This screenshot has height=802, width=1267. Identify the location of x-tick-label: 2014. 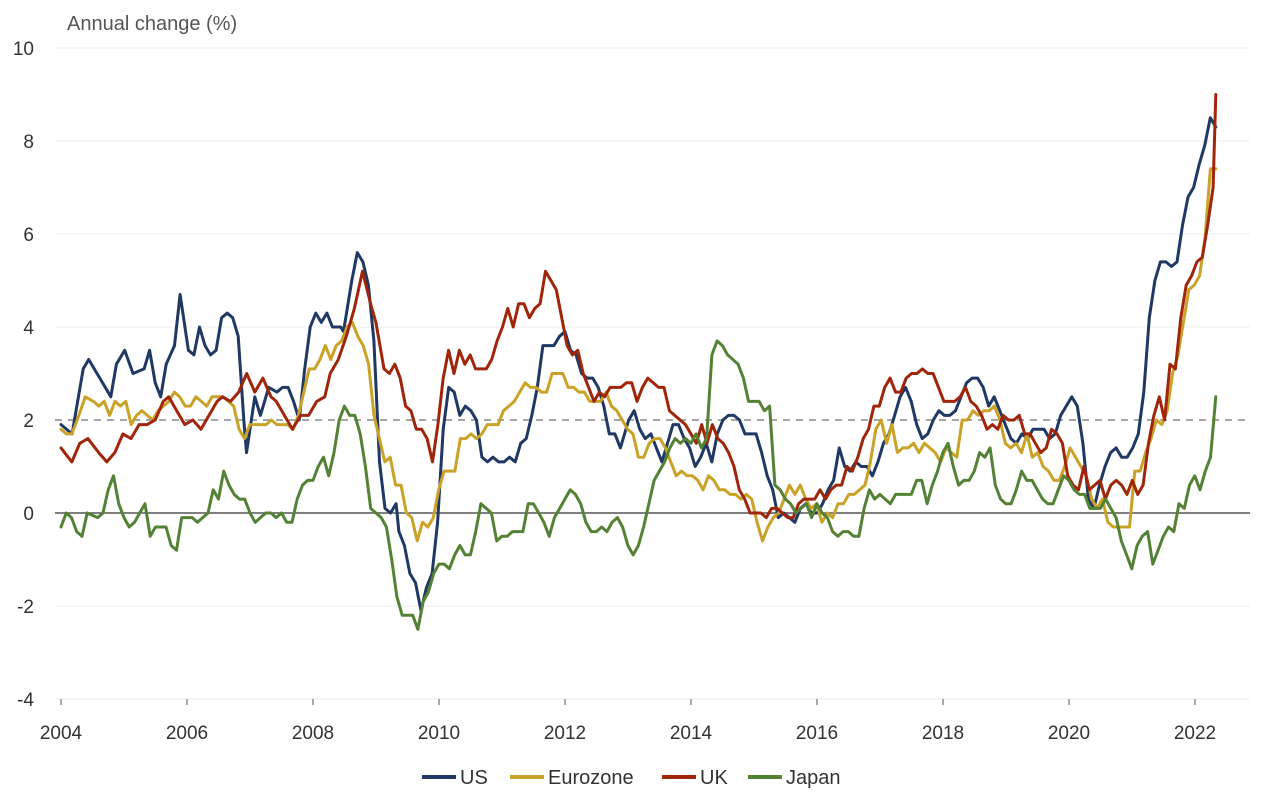
(691, 733).